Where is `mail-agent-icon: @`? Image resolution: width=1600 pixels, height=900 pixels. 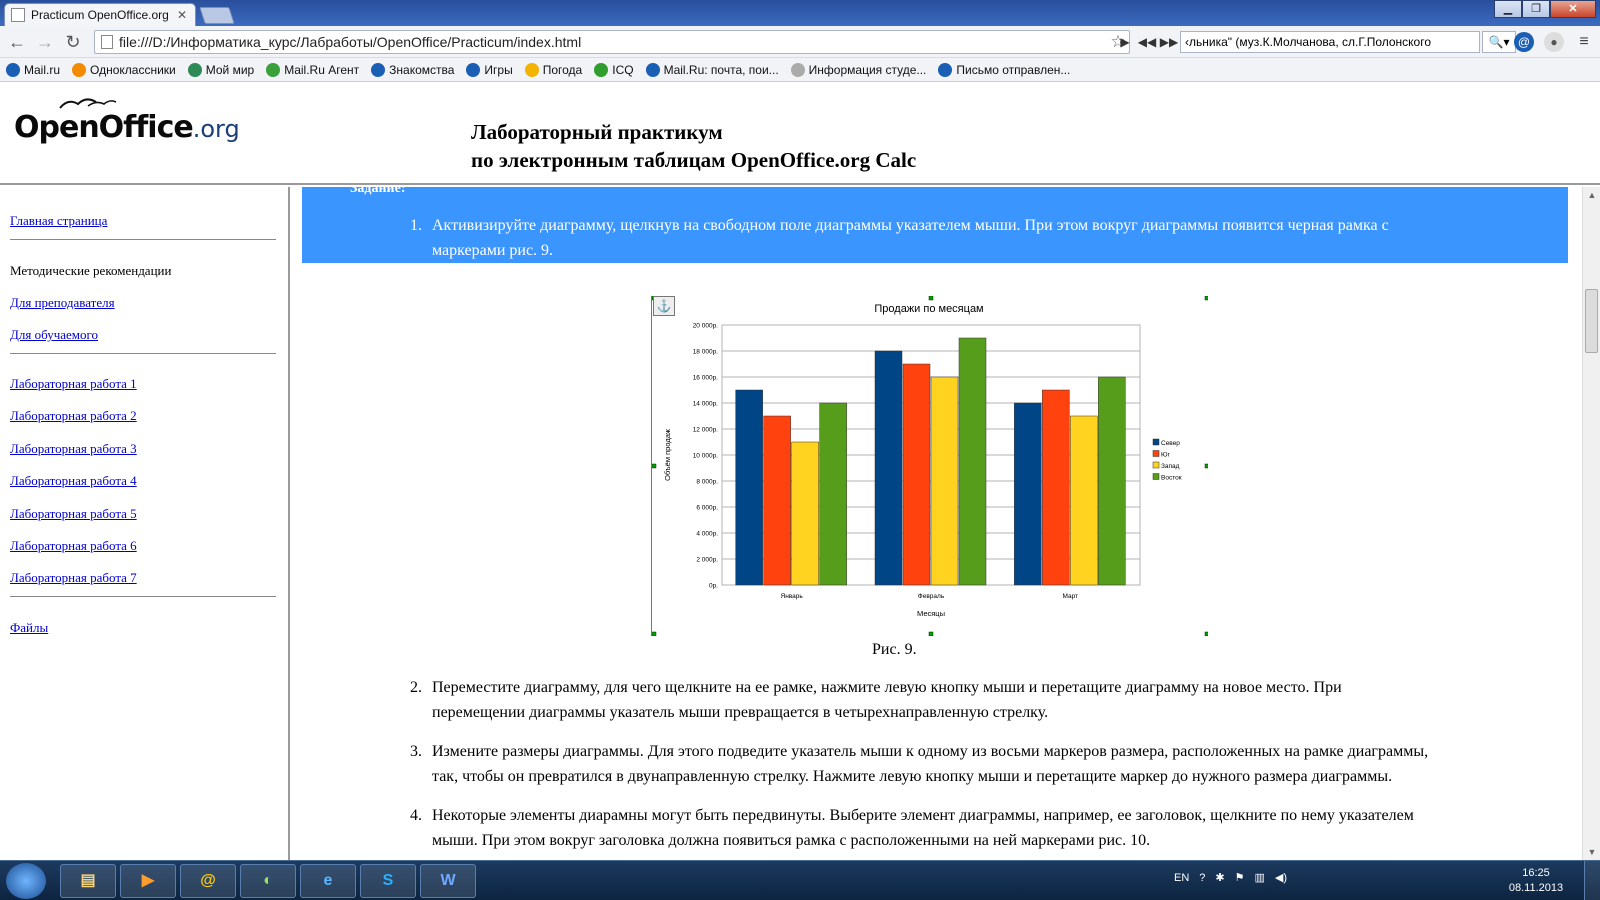 mail-agent-icon: @ is located at coordinates (208, 881).